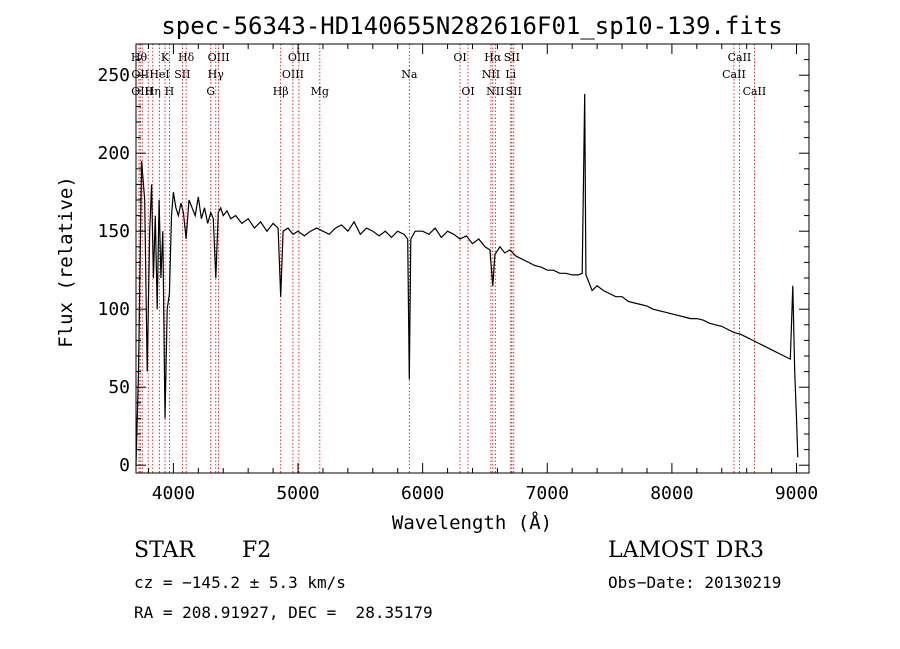 The image size is (900, 649). I want to click on line-label-12: OIII, so click(219, 57).